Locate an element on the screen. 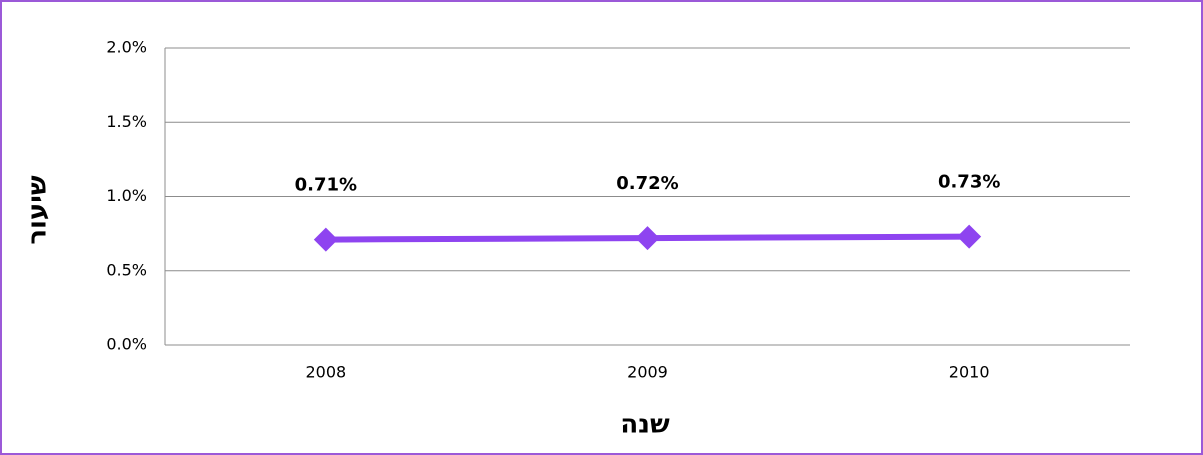 The image size is (1203, 455). y-tick-label: 0.5% is located at coordinates (126, 269).